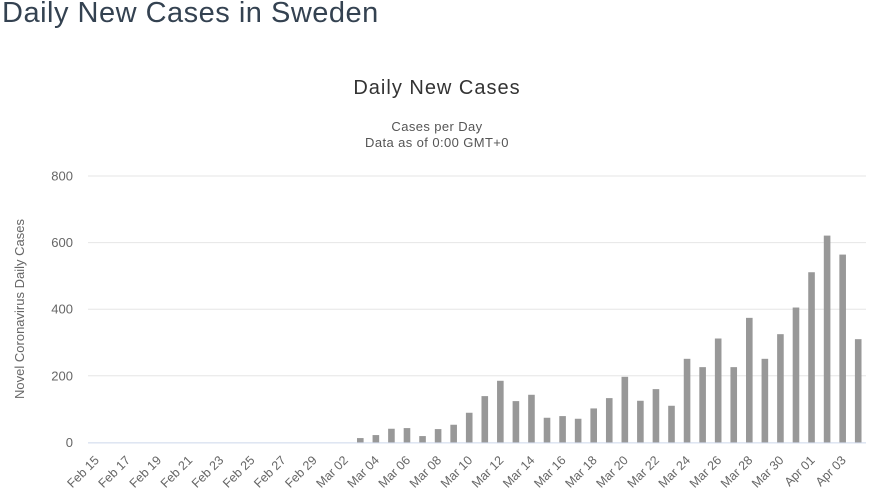 The width and height of the screenshot is (874, 499). What do you see at coordinates (145, 471) in the screenshot?
I see `x-axis-label: Feb 19` at bounding box center [145, 471].